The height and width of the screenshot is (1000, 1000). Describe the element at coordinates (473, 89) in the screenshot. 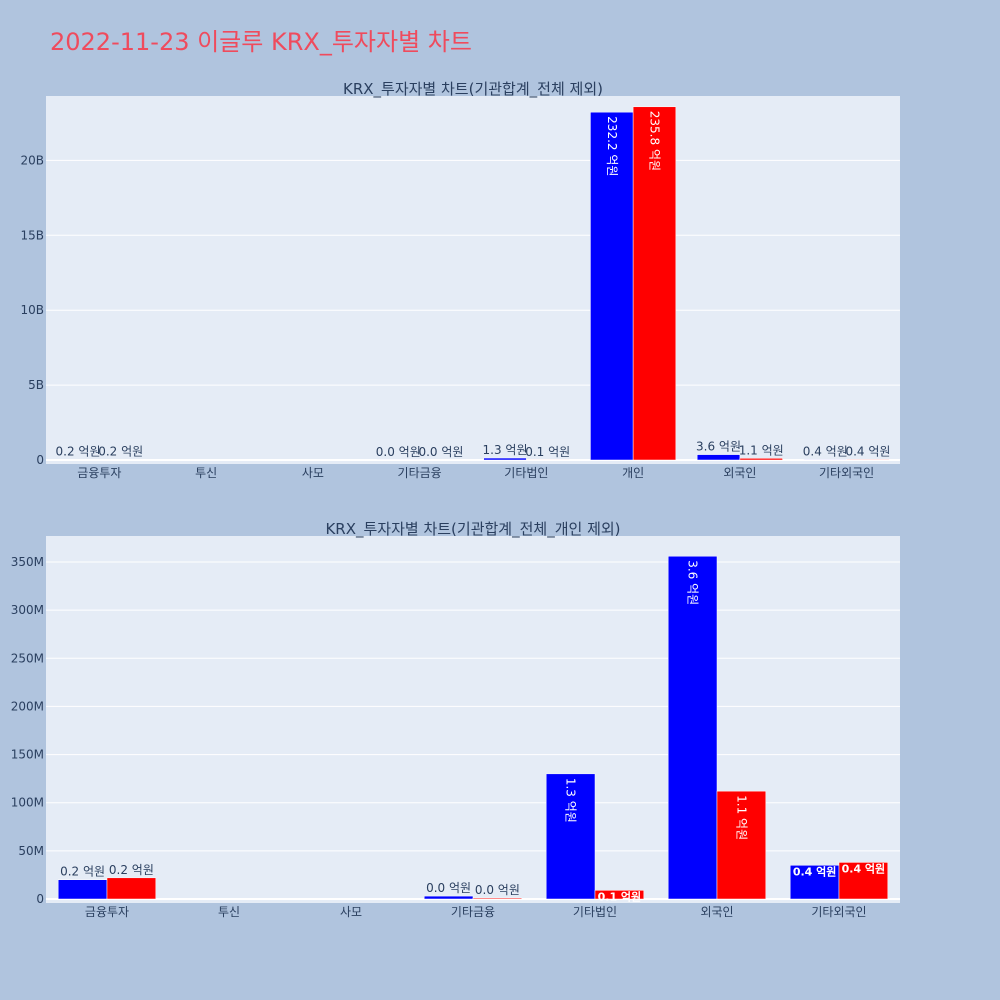

I see `chart-title: KRX_투자자별 차트(기관합계_전체 제외)` at that location.